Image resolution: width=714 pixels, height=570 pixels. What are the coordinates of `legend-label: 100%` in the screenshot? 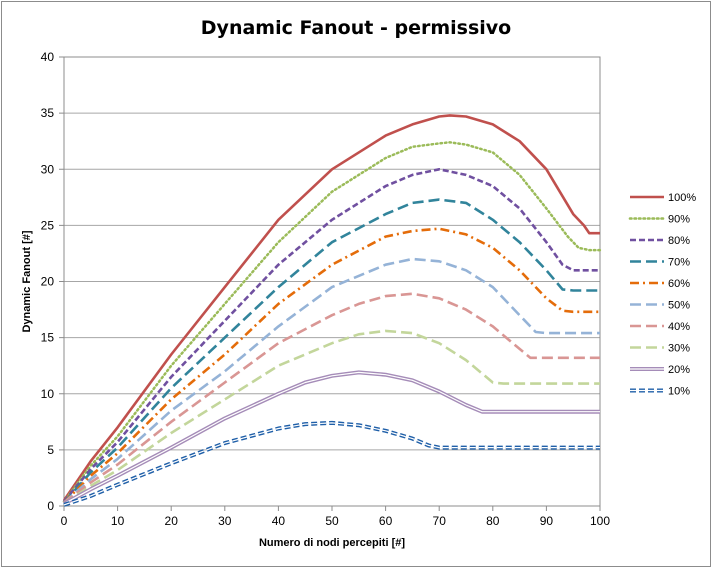 It's located at (682, 198).